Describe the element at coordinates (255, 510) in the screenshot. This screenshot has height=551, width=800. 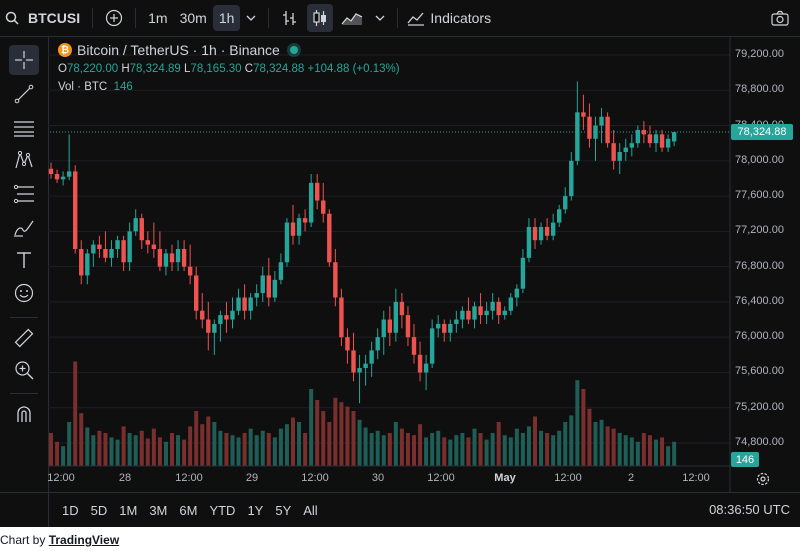
I see `range-1y-button: 1Y` at that location.